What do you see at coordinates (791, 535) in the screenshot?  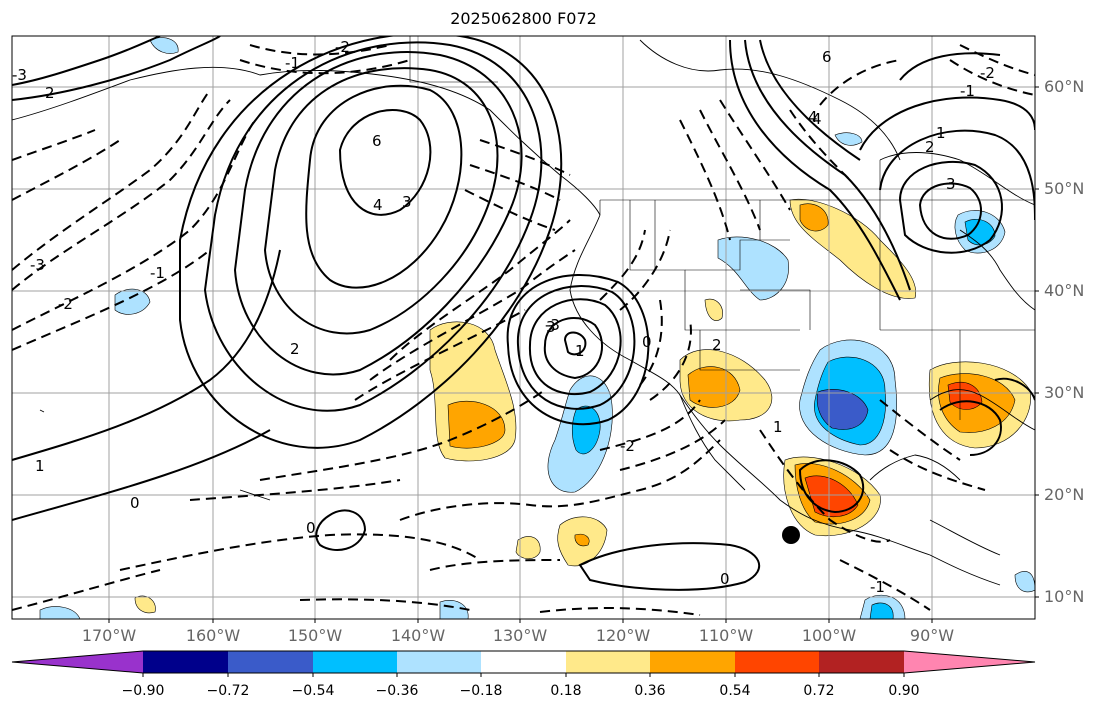 I see `storm-center-dot-icon` at bounding box center [791, 535].